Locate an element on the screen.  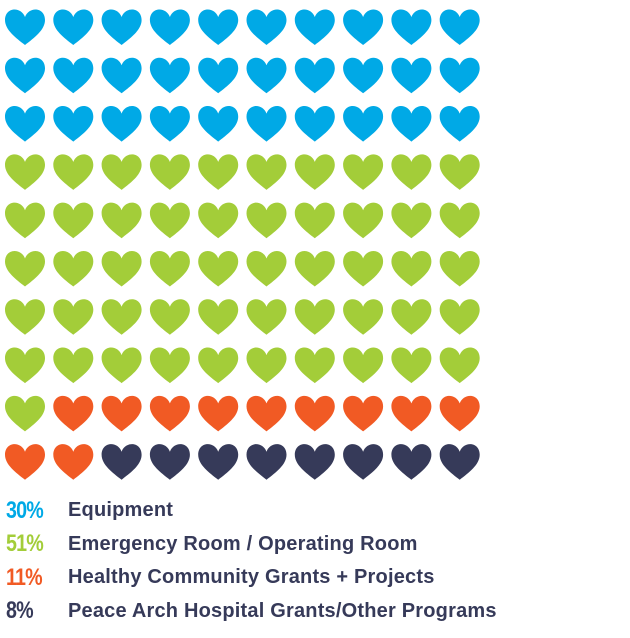
legend-percent: 11% is located at coordinates (24, 577).